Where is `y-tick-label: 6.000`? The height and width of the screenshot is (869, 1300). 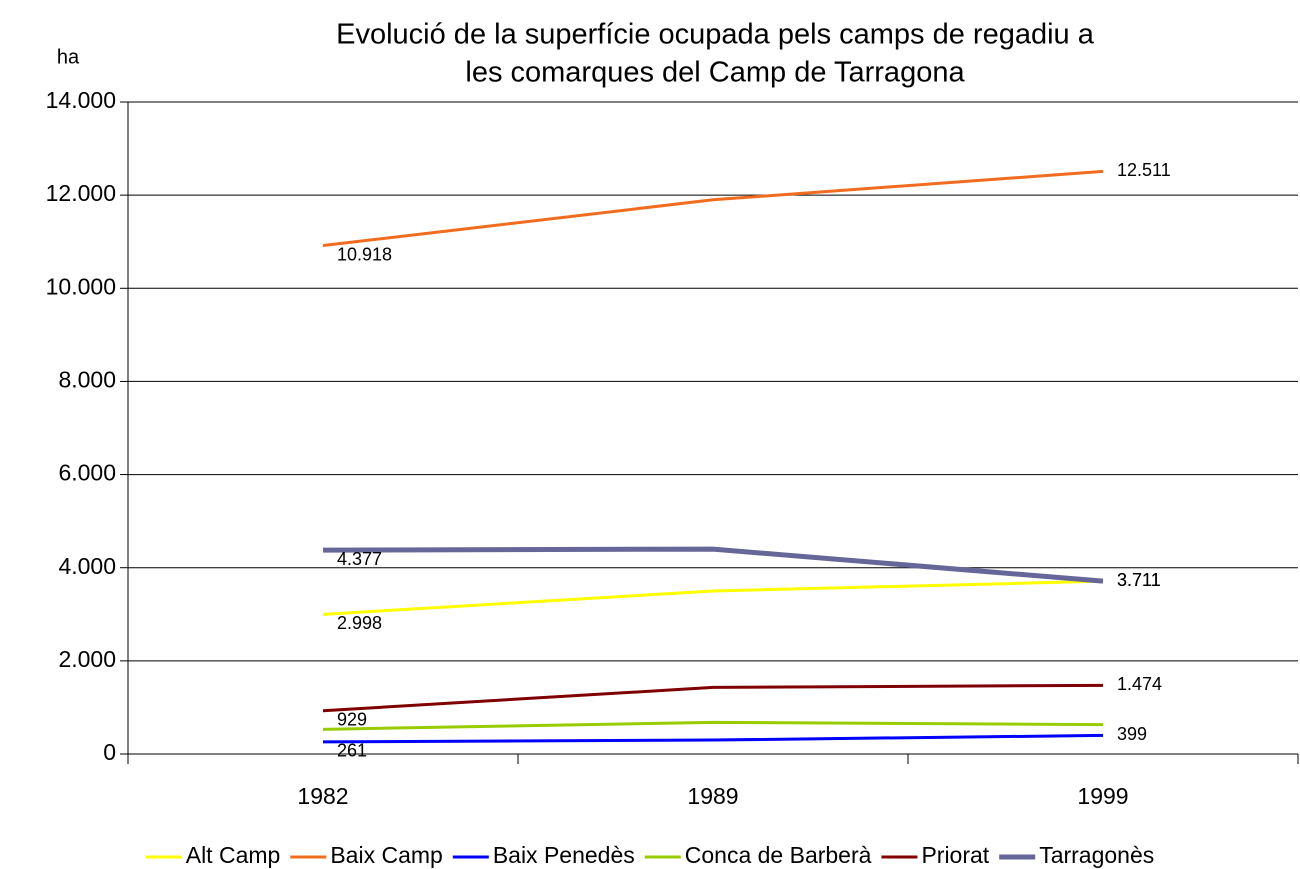
y-tick-label: 6.000 is located at coordinates (87, 473).